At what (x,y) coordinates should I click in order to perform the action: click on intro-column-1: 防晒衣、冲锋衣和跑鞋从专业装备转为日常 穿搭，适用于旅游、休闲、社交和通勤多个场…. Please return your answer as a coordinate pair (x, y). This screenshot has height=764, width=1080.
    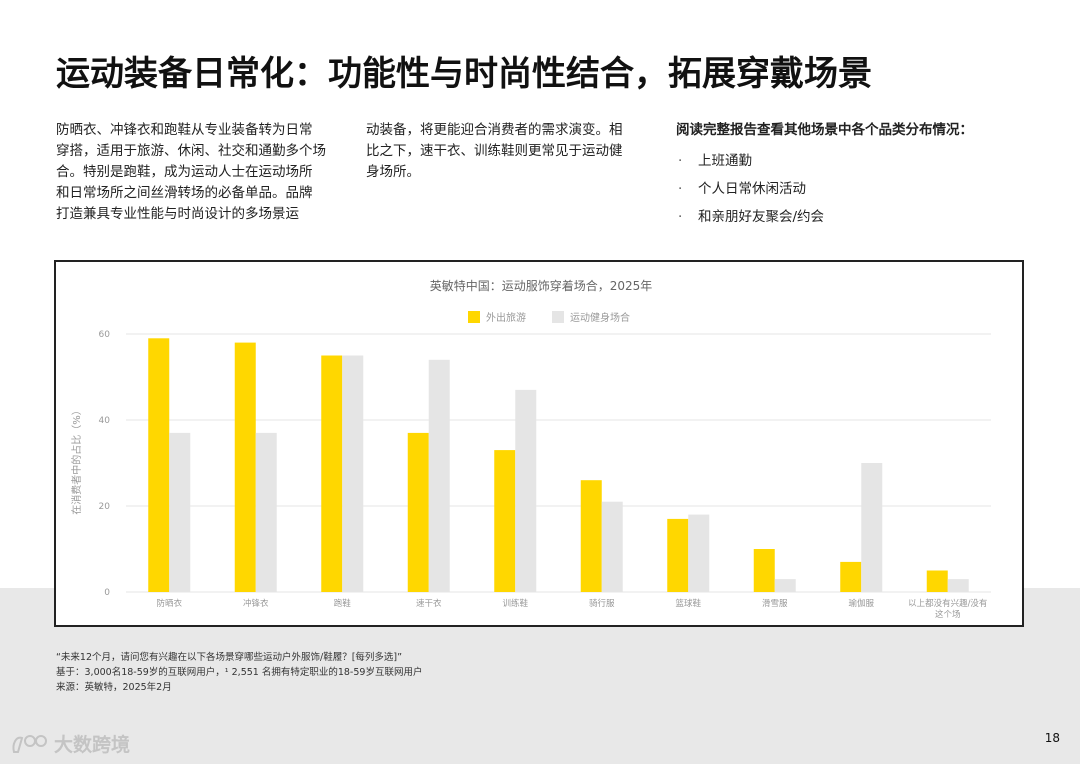
    Looking at the image, I should click on (201, 172).